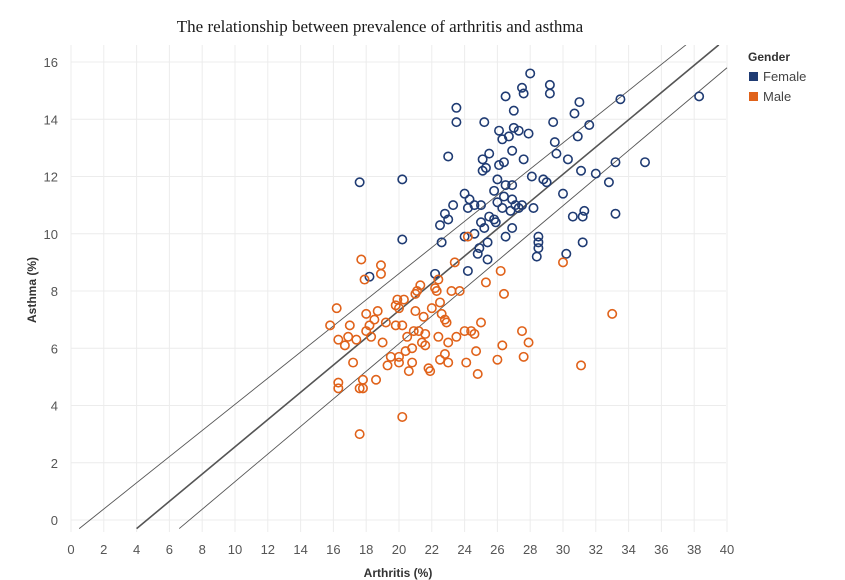 The height and width of the screenshot is (580, 845). What do you see at coordinates (103, 549) in the screenshot?
I see `x-tick-label: 2` at bounding box center [103, 549].